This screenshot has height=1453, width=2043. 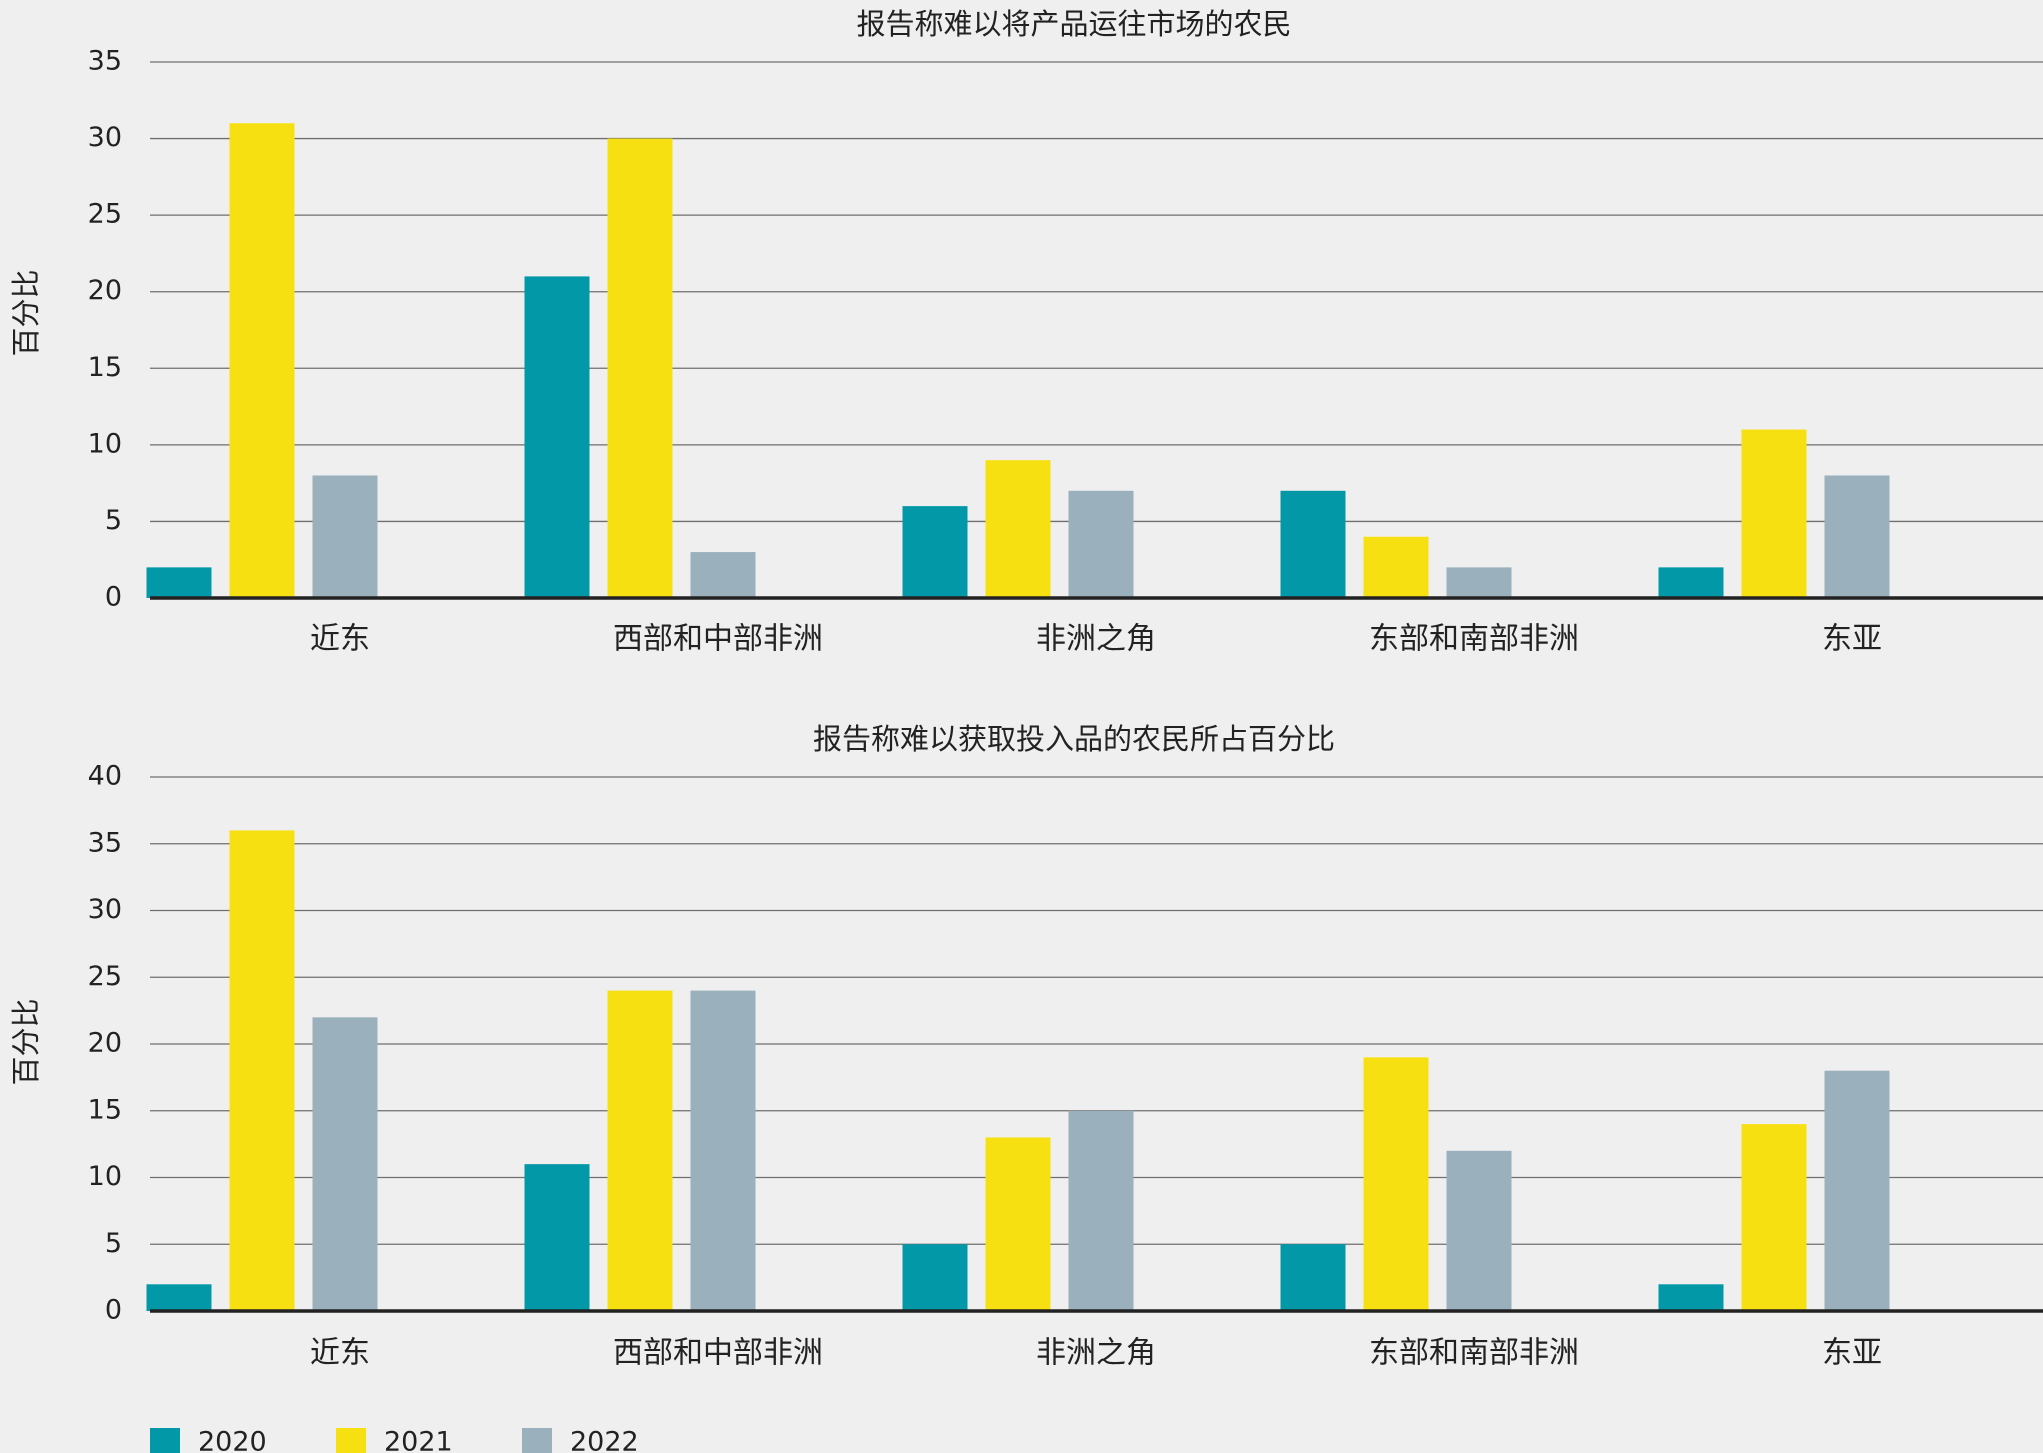 I want to click on y-tick-label: 40, so click(x=105, y=776).